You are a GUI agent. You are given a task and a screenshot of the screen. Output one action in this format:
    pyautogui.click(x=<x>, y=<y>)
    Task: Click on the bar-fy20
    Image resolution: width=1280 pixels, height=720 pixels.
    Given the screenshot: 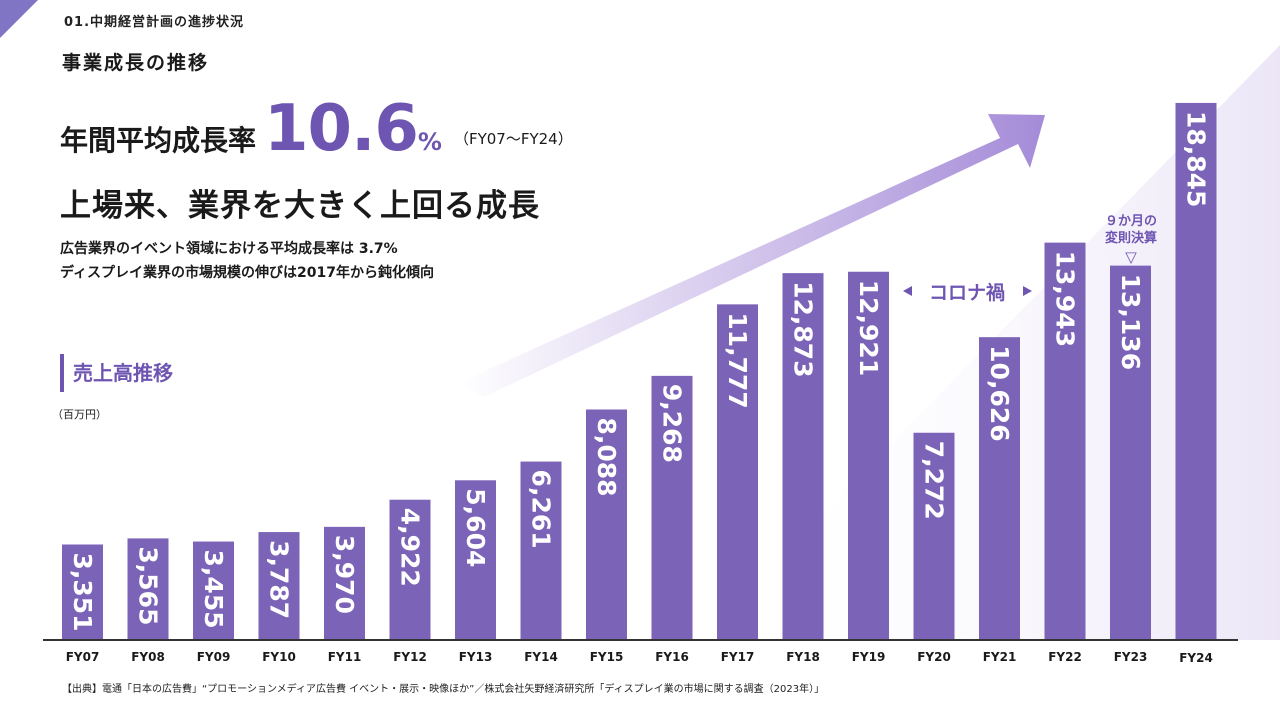 What is the action you would take?
    pyautogui.click(x=934, y=536)
    